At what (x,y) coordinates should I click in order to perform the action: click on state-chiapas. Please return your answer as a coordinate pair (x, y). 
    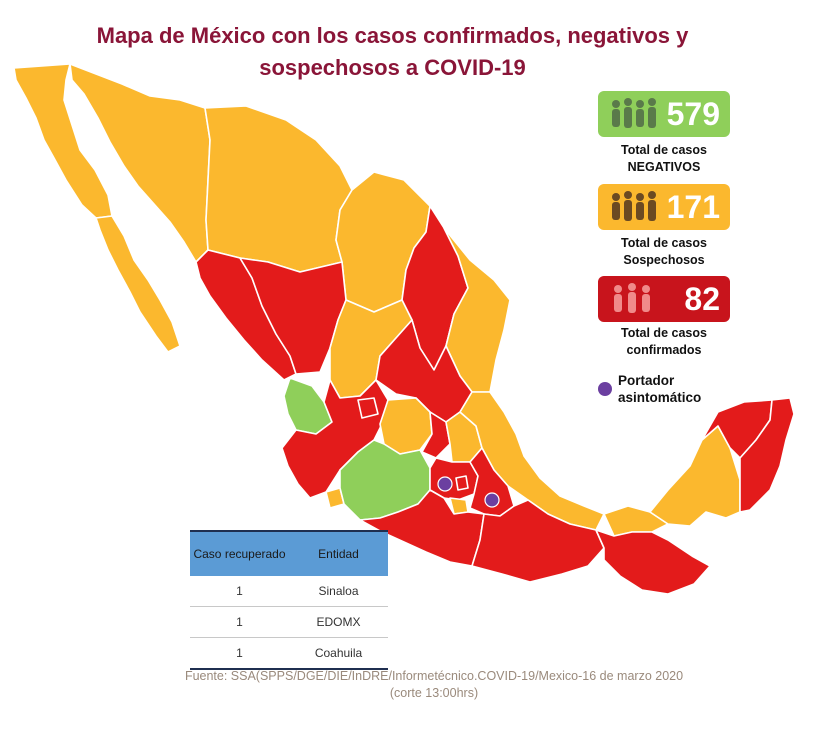
    Looking at the image, I should click on (653, 562).